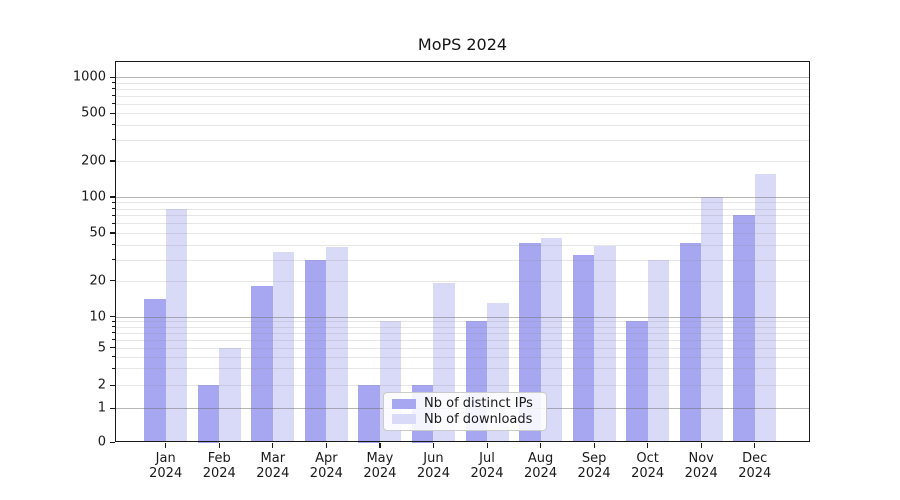 The width and height of the screenshot is (900, 500). What do you see at coordinates (487, 466) in the screenshot?
I see `x-tick-label-jul: Jul 2024` at bounding box center [487, 466].